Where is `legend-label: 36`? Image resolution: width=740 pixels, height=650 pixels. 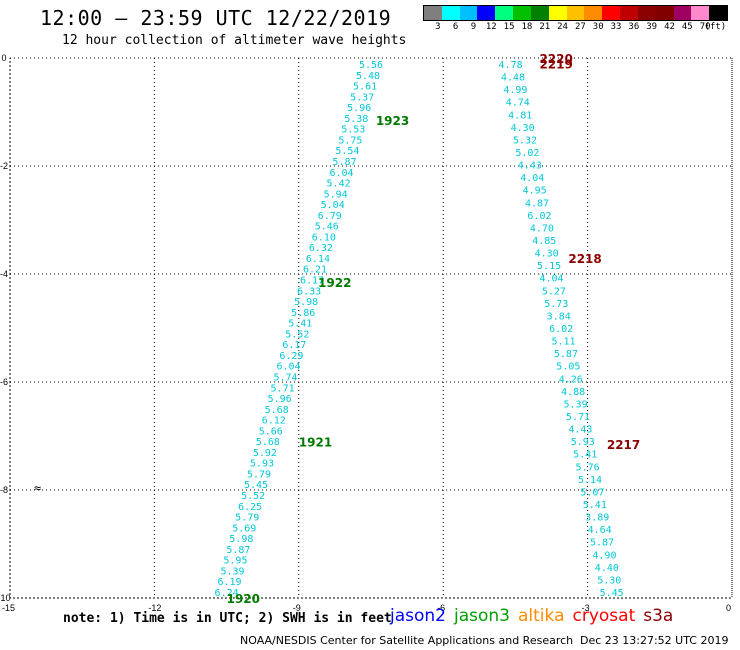 legend-label: 36 is located at coordinates (634, 27).